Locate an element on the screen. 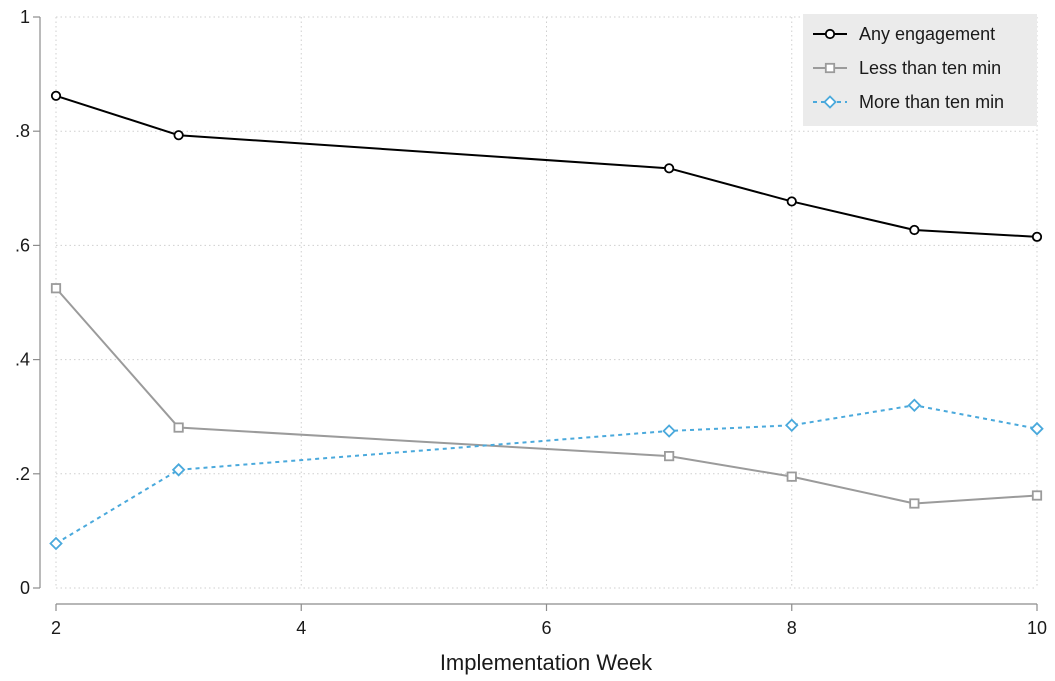 This screenshot has width=1055, height=681. x-axis-title: Implementation Week is located at coordinates (546, 662).